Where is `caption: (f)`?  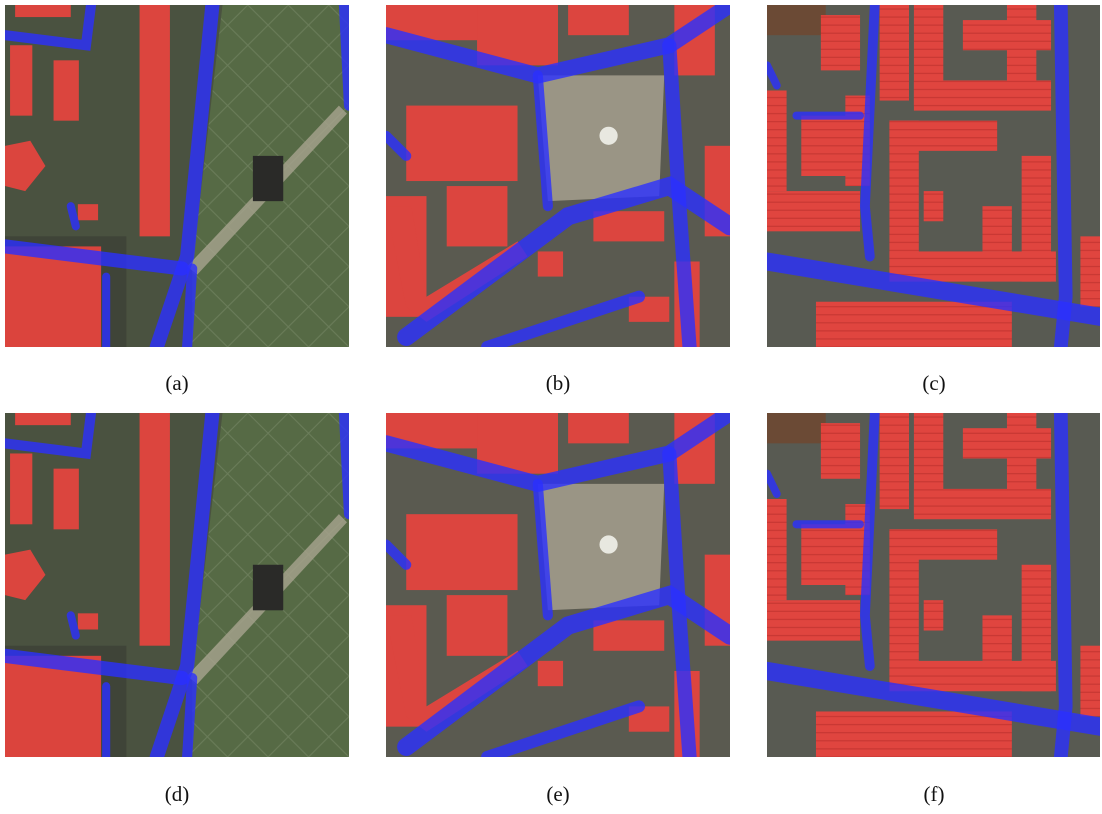 caption: (f) is located at coordinates (934, 794).